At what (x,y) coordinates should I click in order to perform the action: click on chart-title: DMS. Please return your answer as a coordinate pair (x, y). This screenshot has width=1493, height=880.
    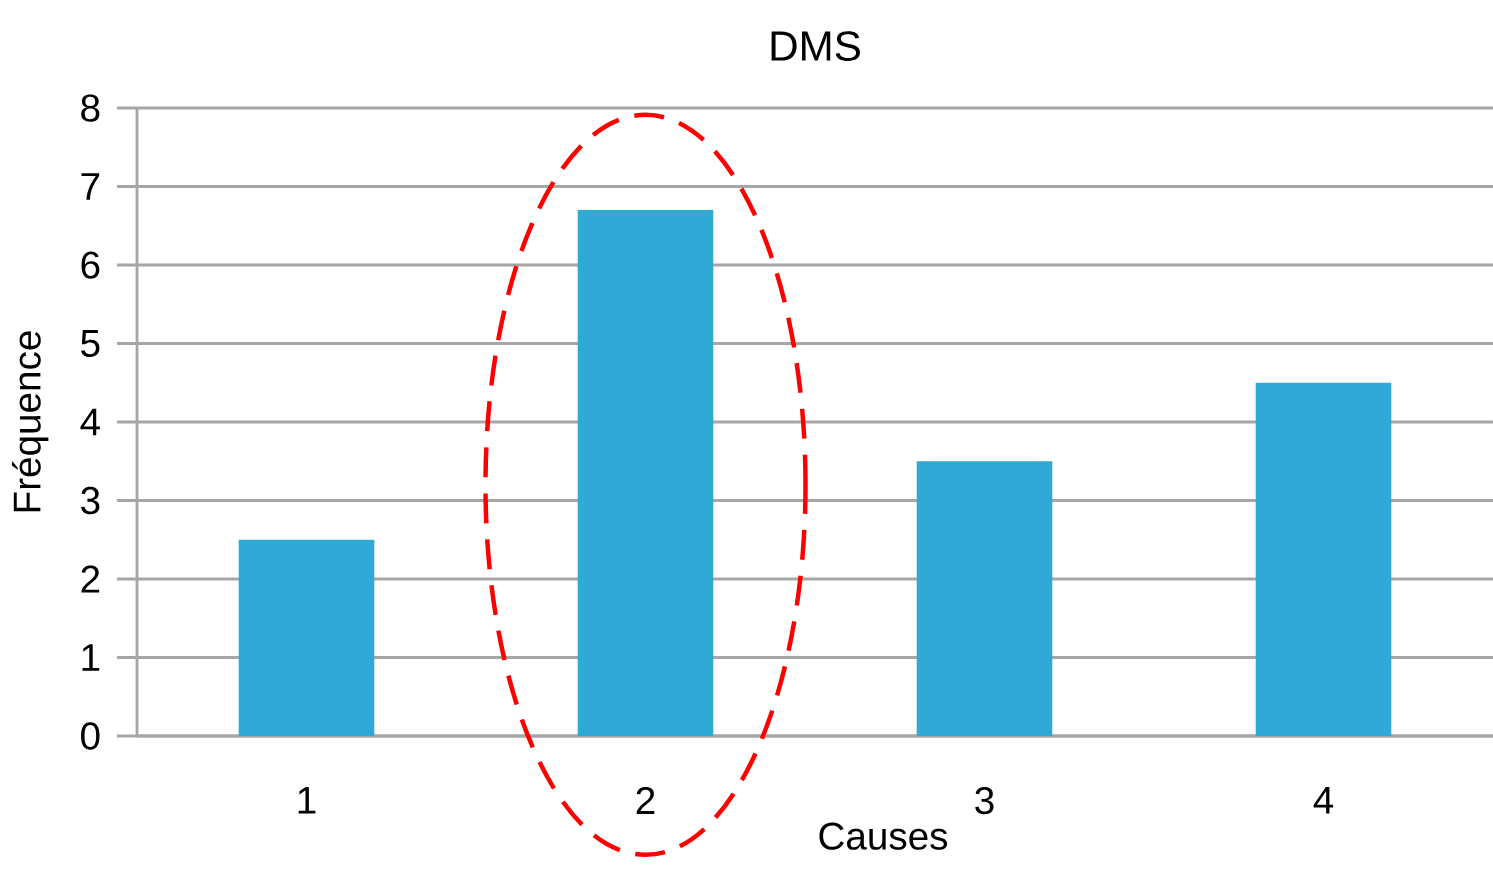
    Looking at the image, I should click on (815, 46).